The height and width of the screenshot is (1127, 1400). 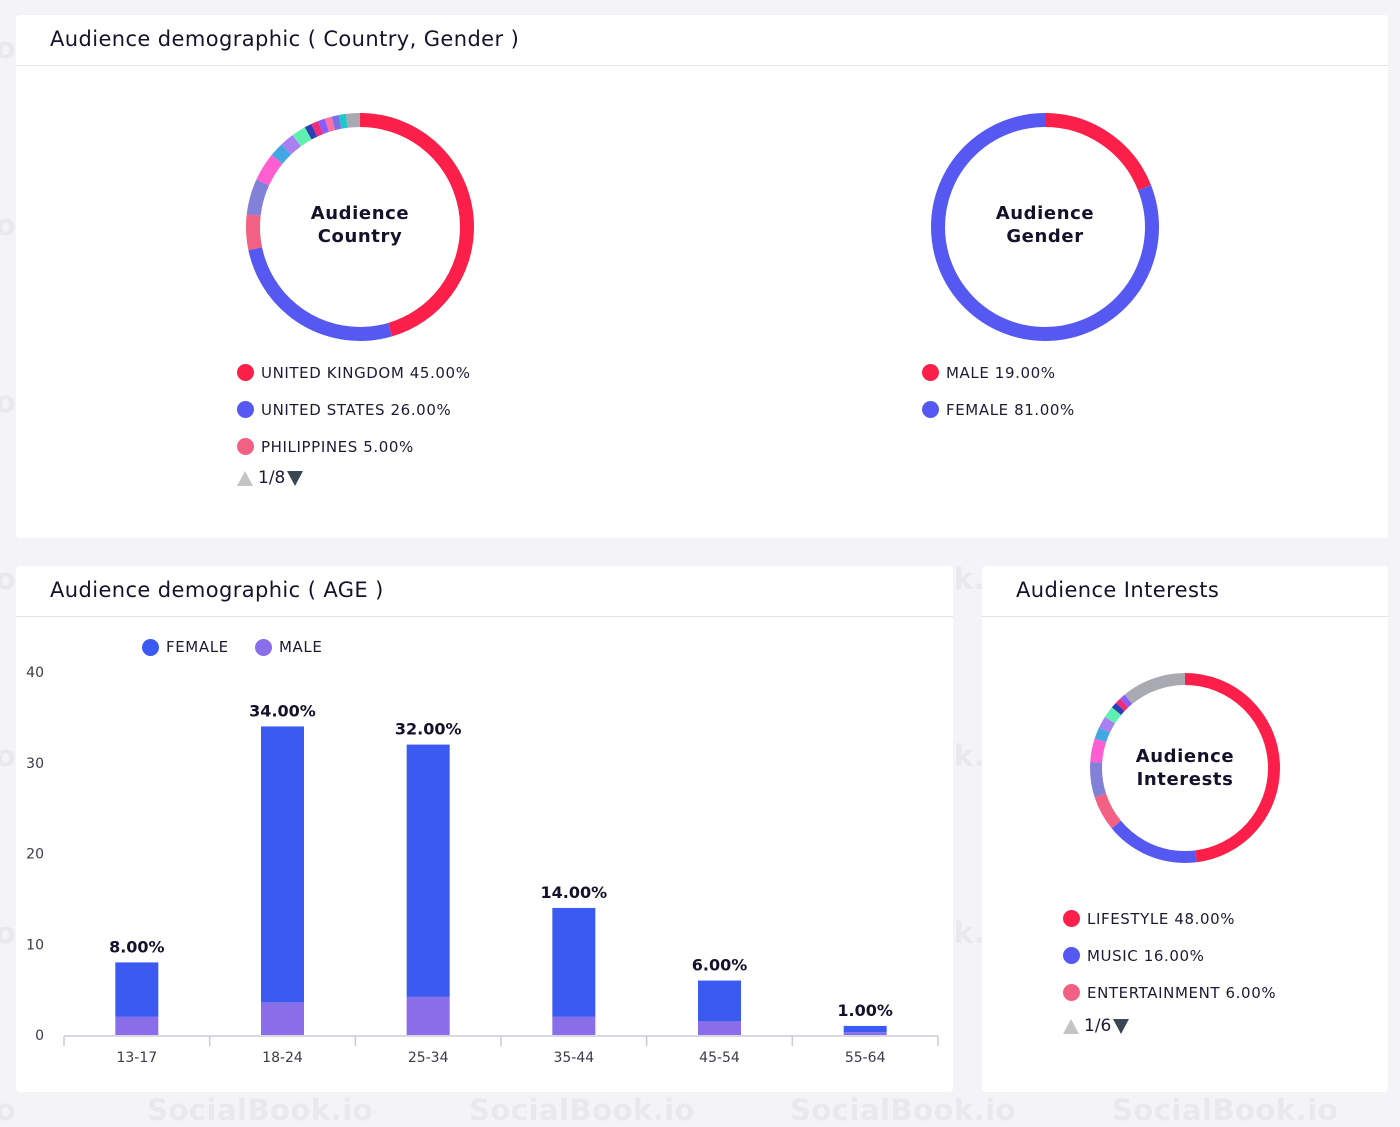 I want to click on country-donut-chart: Audience Country, so click(x=360, y=227).